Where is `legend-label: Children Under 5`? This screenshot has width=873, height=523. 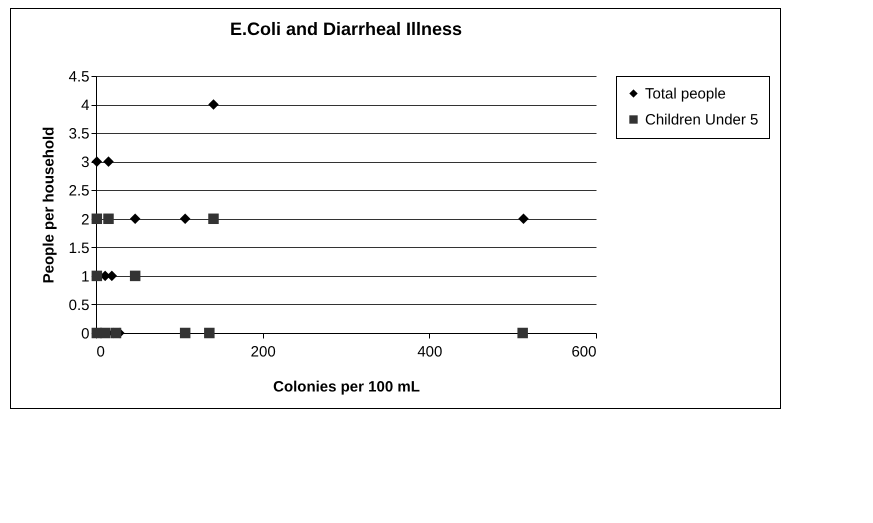
legend-label: Children Under 5 is located at coordinates (701, 120).